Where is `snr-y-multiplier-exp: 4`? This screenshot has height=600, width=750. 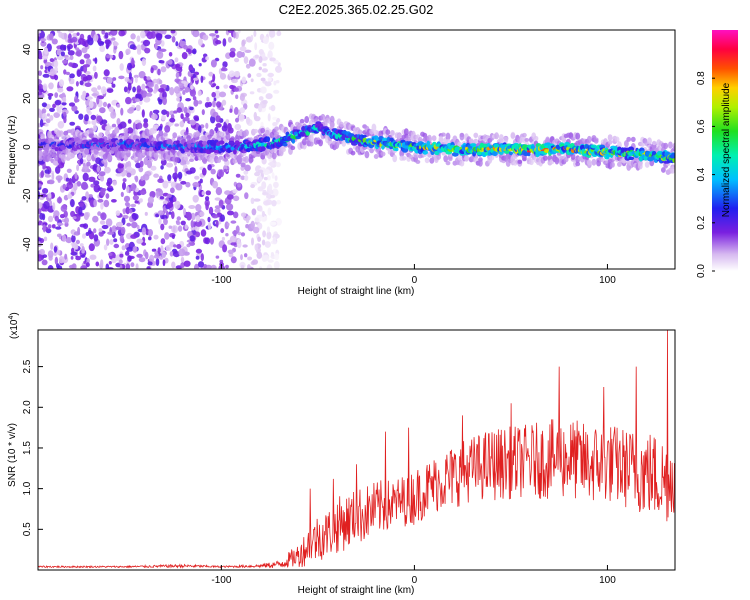 snr-y-multiplier-exp: 4 is located at coordinates (11, 318).